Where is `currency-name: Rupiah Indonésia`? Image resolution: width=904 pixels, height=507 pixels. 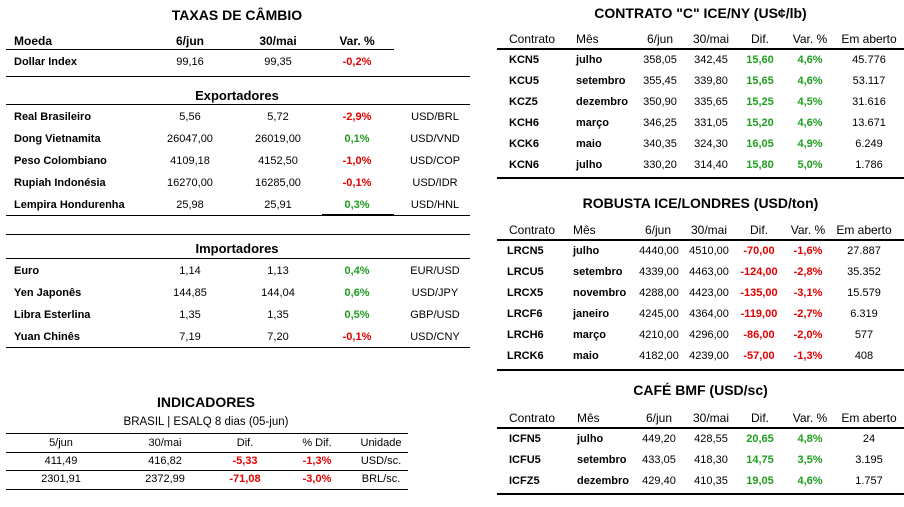
currency-name: Rupiah Indonésia is located at coordinates (60, 183).